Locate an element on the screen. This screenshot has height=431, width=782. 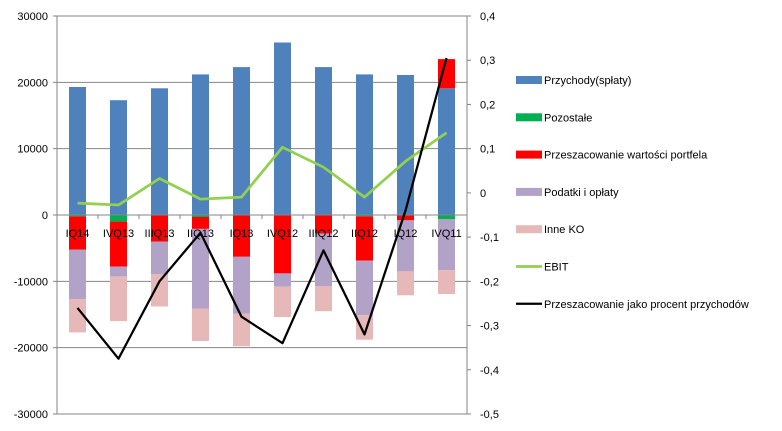
legend-label: Inne KO is located at coordinates (564, 230).